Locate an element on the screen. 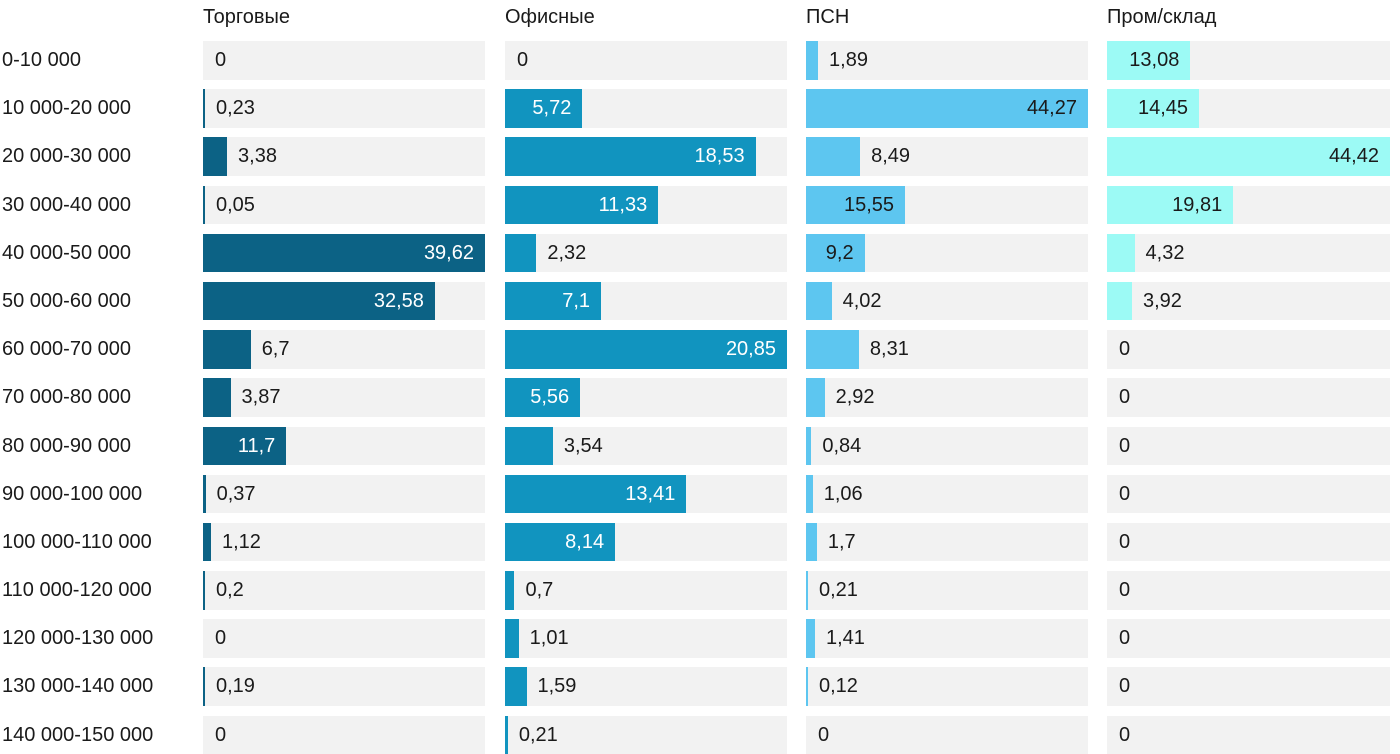  category-label: 90 000-100 000 is located at coordinates (72, 493).